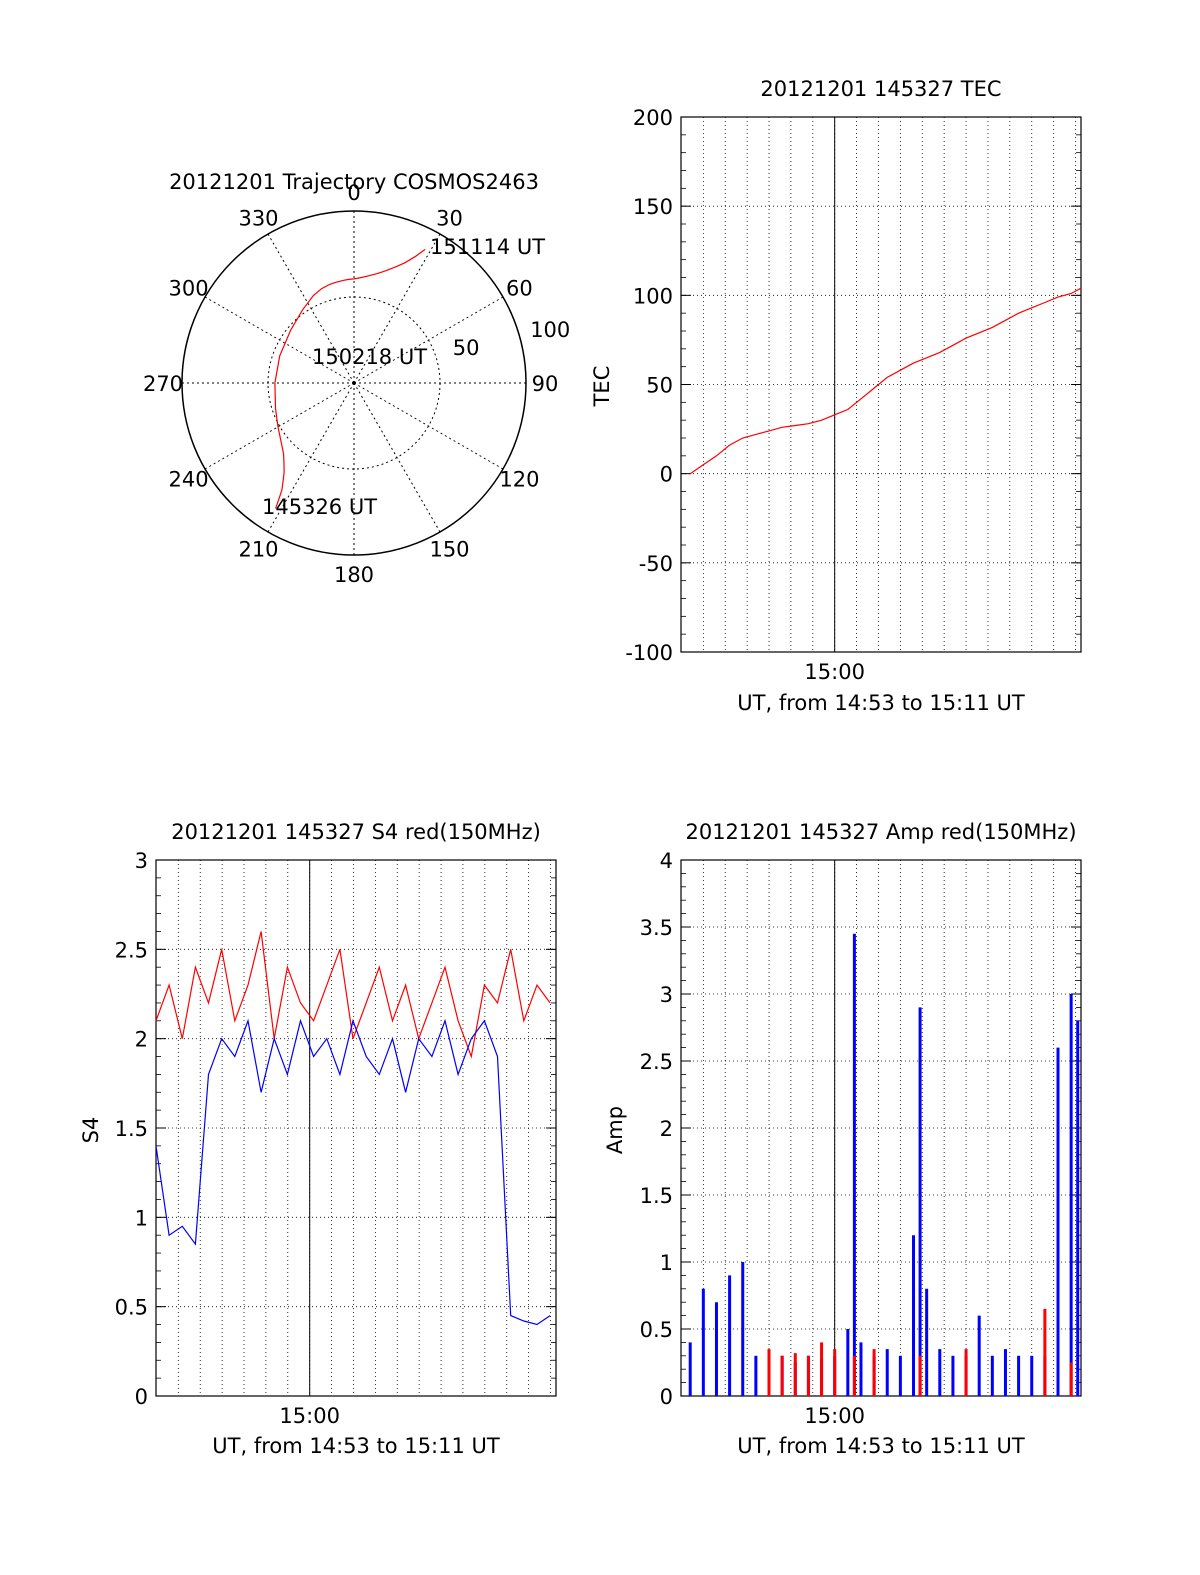  What do you see at coordinates (319, 507) in the screenshot?
I see `annotation-start-time: 145326 UT` at bounding box center [319, 507].